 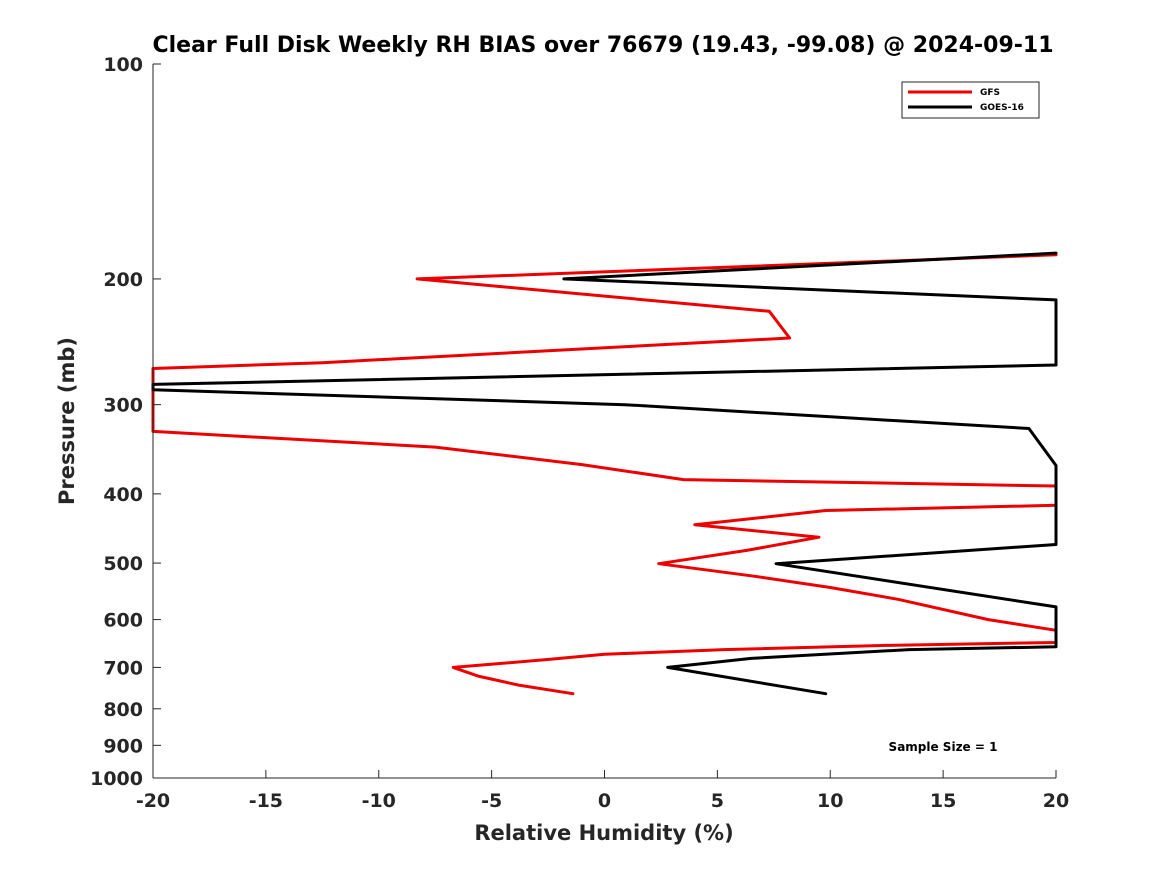 What do you see at coordinates (123, 668) in the screenshot?
I see `y-tick-label: 700` at bounding box center [123, 668].